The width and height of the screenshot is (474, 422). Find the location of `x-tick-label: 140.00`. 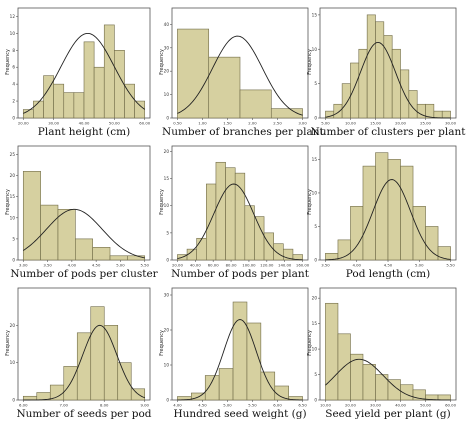

x-tick-label: 140.00 is located at coordinates (285, 265).